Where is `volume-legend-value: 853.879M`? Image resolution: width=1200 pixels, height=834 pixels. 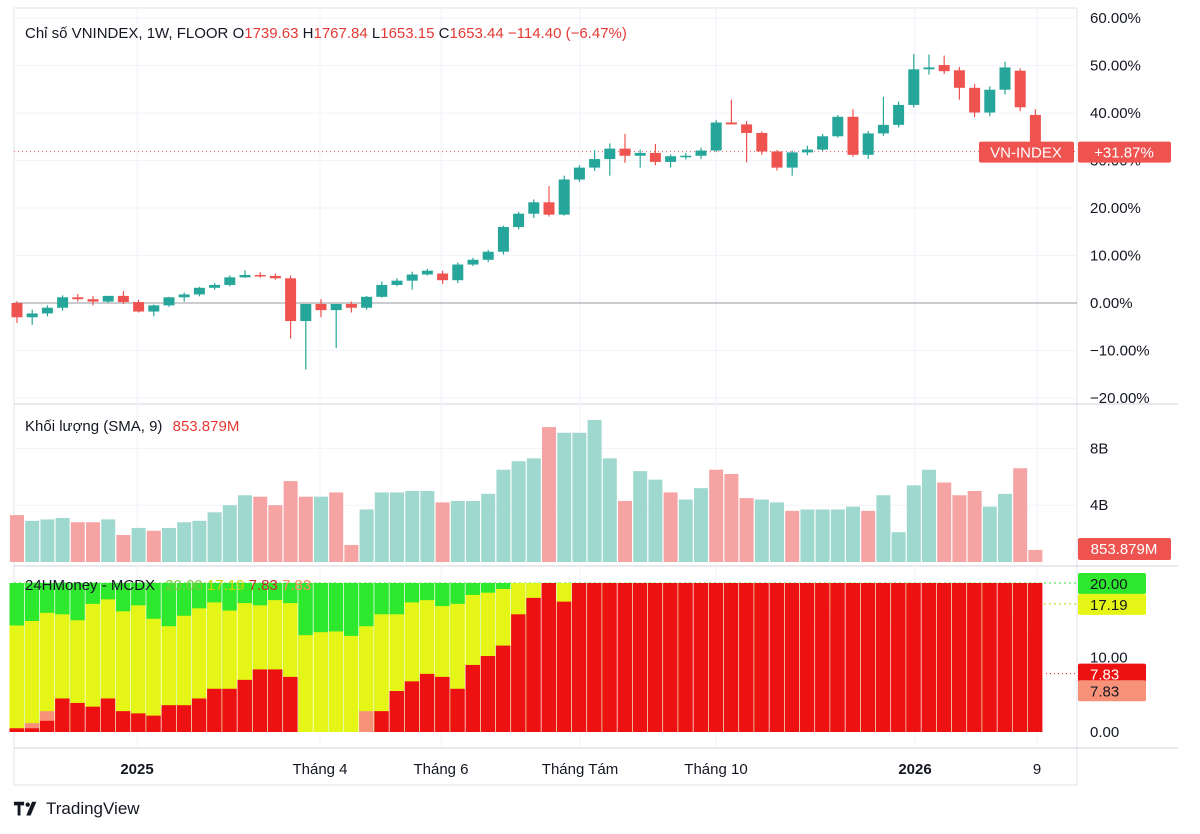
volume-legend-value: 853.879M is located at coordinates (206, 426).